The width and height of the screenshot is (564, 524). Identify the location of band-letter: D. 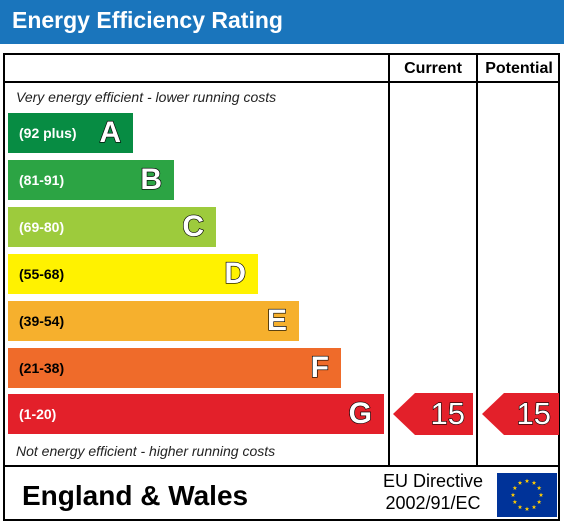
(235, 273).